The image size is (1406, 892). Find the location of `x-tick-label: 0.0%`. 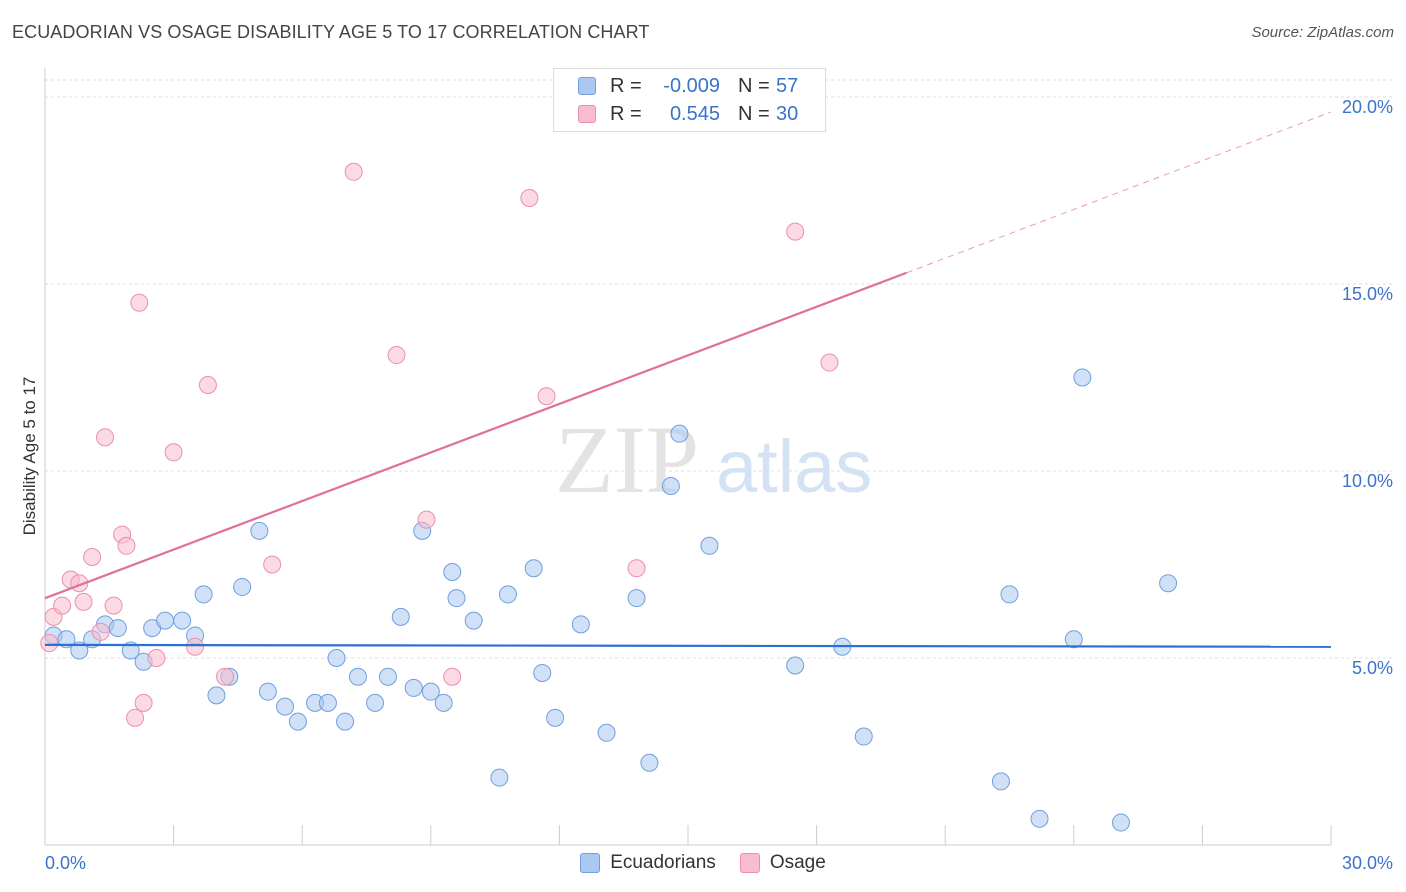

x-tick-label: 0.0% is located at coordinates (65, 863).